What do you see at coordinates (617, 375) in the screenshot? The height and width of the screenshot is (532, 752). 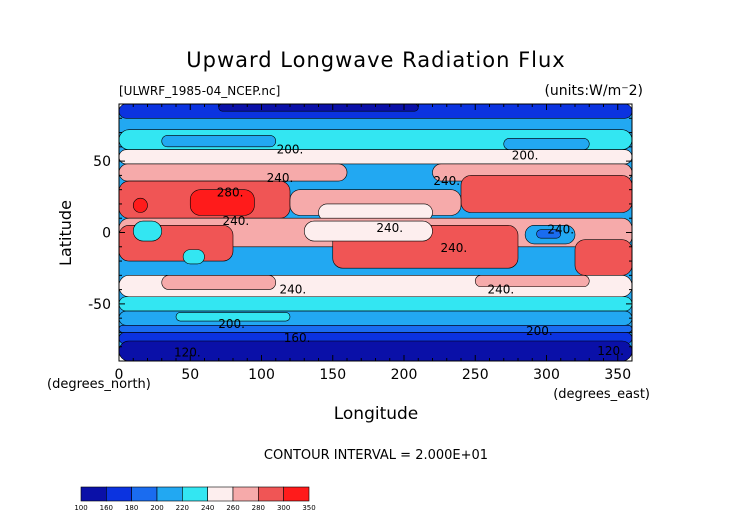 I see `x-tick-label: 350` at bounding box center [617, 375].